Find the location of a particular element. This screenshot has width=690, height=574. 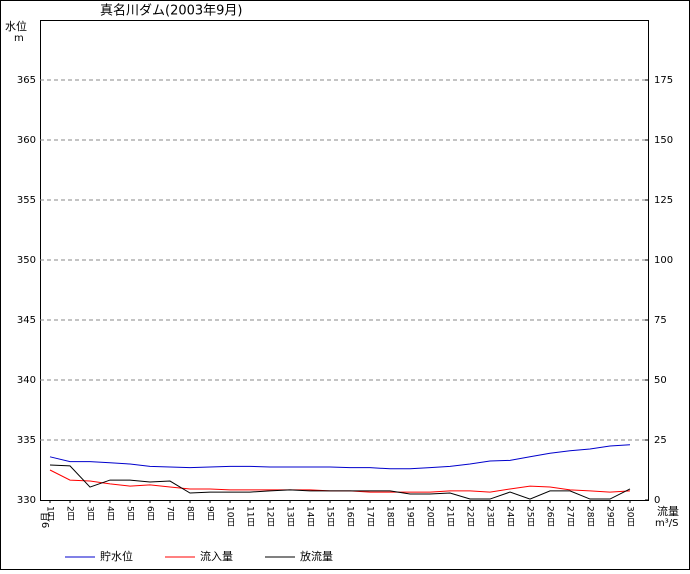

x-tick-label: 8日 is located at coordinates (190, 513).